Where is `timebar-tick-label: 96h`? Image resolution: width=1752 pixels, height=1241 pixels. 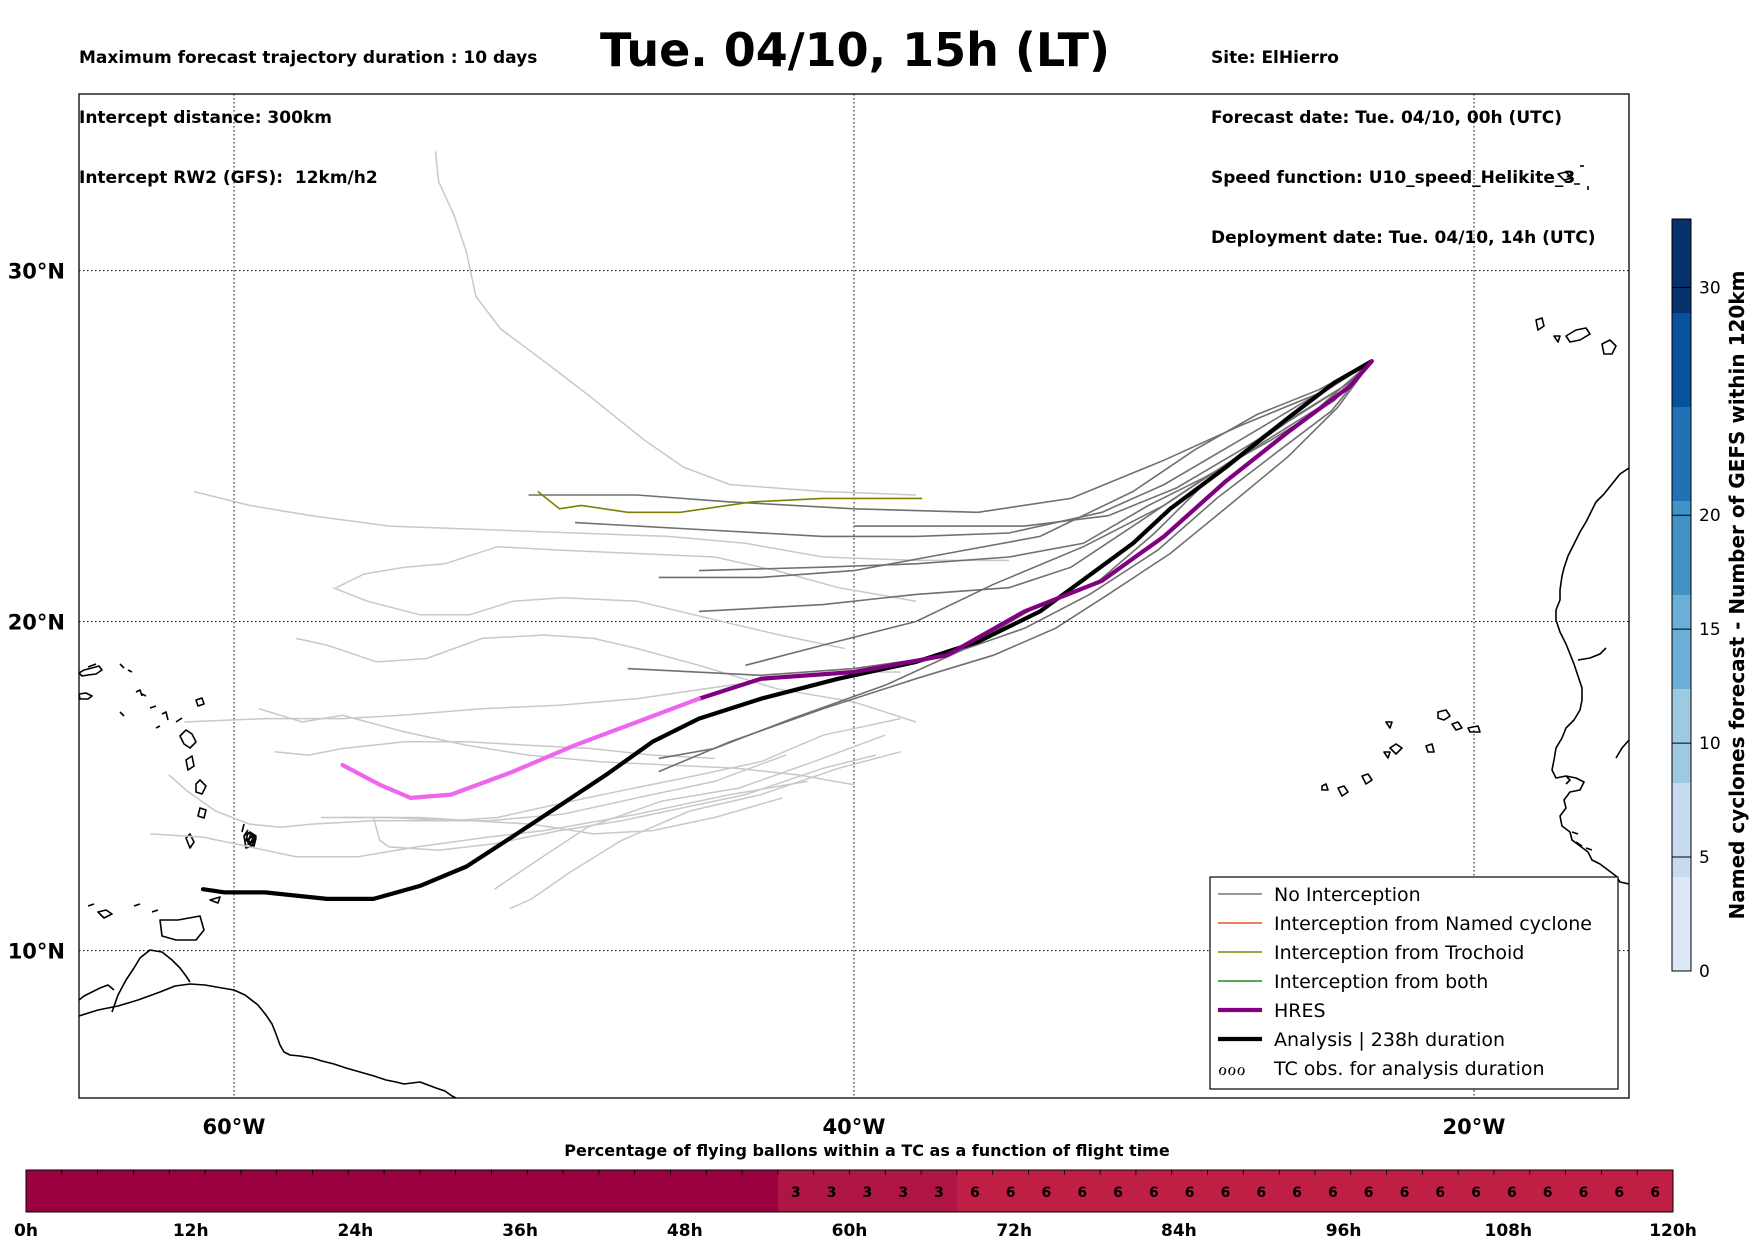
timebar-tick-label: 96h is located at coordinates (1344, 1231).